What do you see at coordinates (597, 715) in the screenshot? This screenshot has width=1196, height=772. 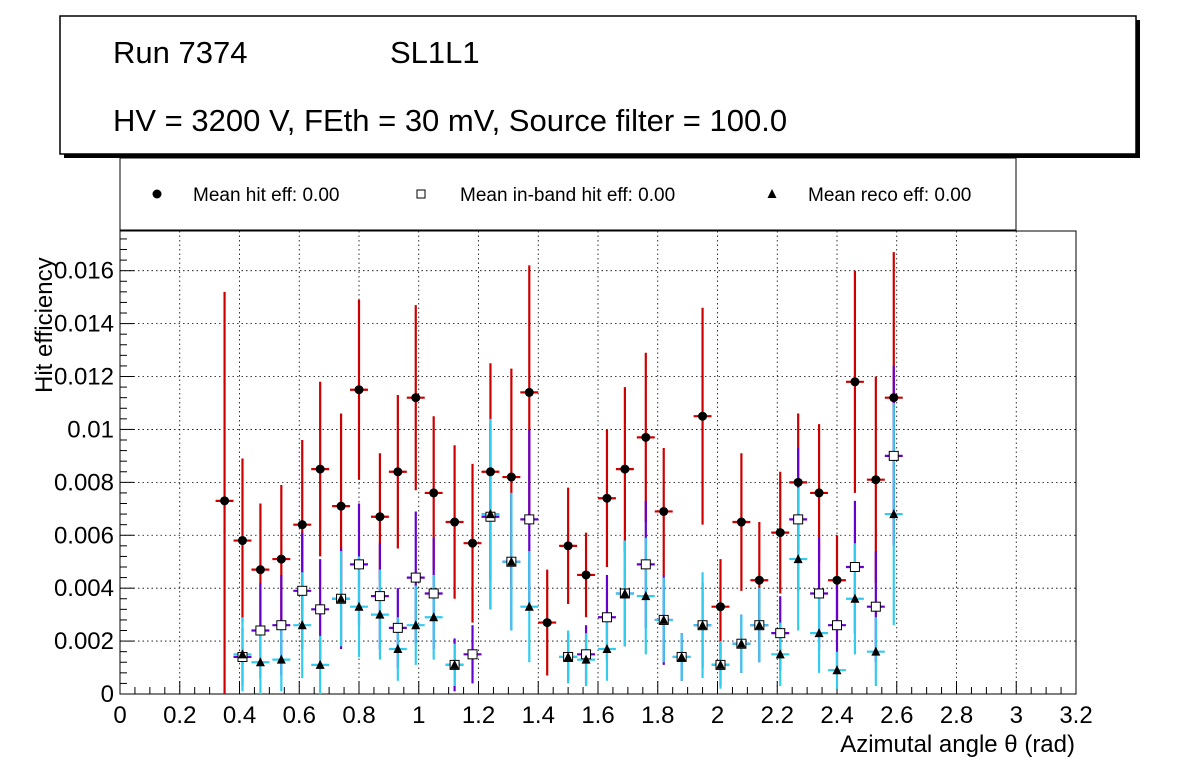 I see `x-tick-label: 1.6` at bounding box center [597, 715].